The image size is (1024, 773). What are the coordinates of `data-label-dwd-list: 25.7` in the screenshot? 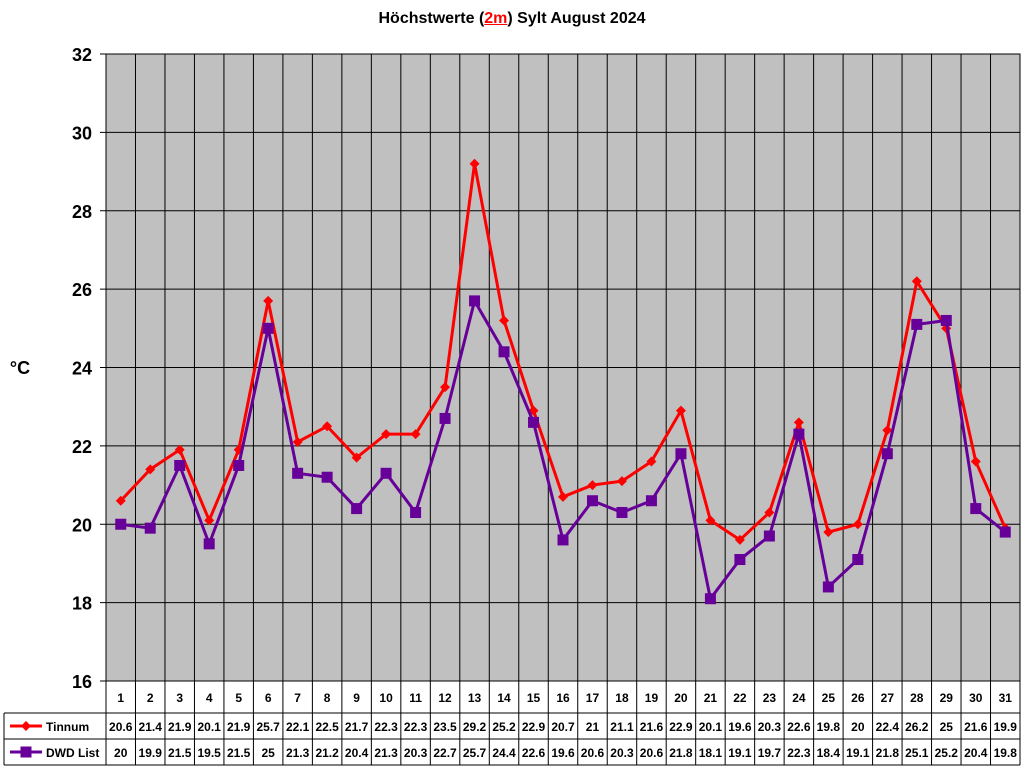 It's located at (475, 753).